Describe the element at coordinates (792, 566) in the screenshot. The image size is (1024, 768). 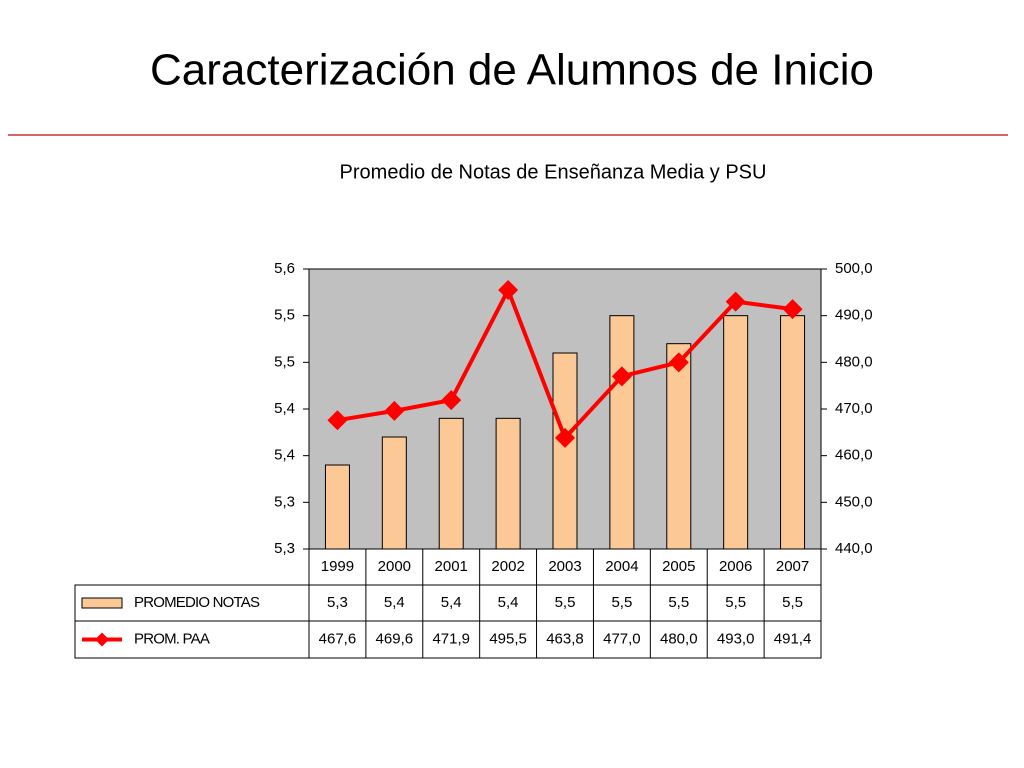
I see `x-tick-label: 2007` at that location.